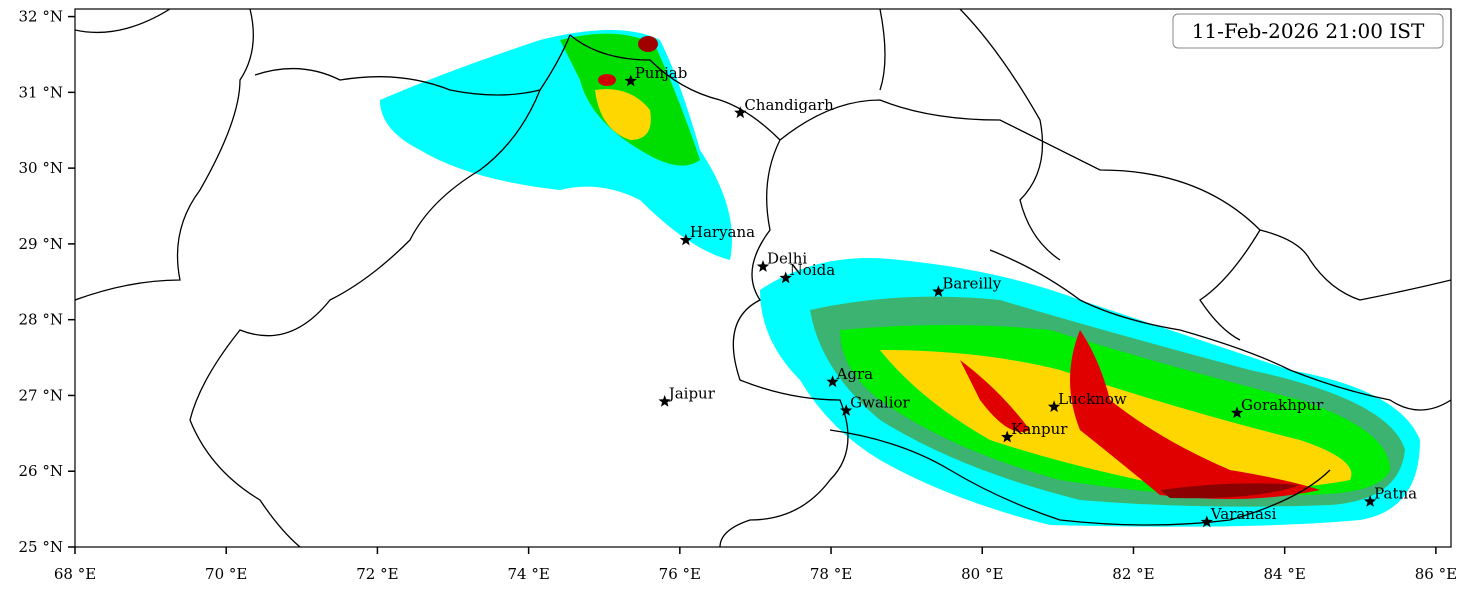  I want to click on city-label: Kanpur, so click(1039, 429).